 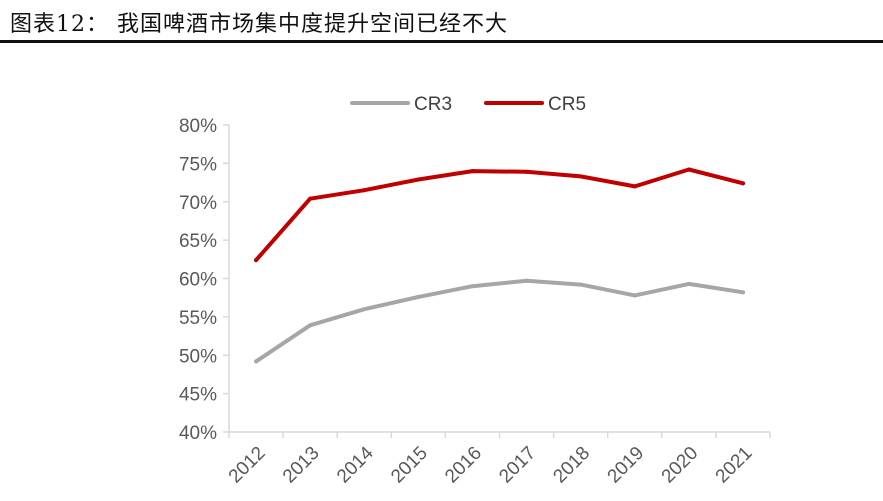 I want to click on y-tick-label: 40%, so click(x=198, y=433).